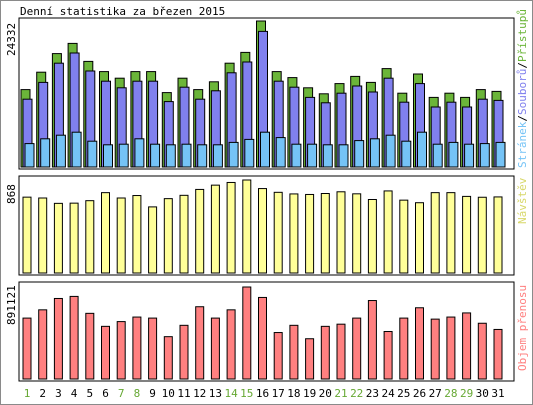  What do you see at coordinates (122, 11) in the screenshot?
I see `chart-title: Denní statistika za březen 2015` at bounding box center [122, 11].